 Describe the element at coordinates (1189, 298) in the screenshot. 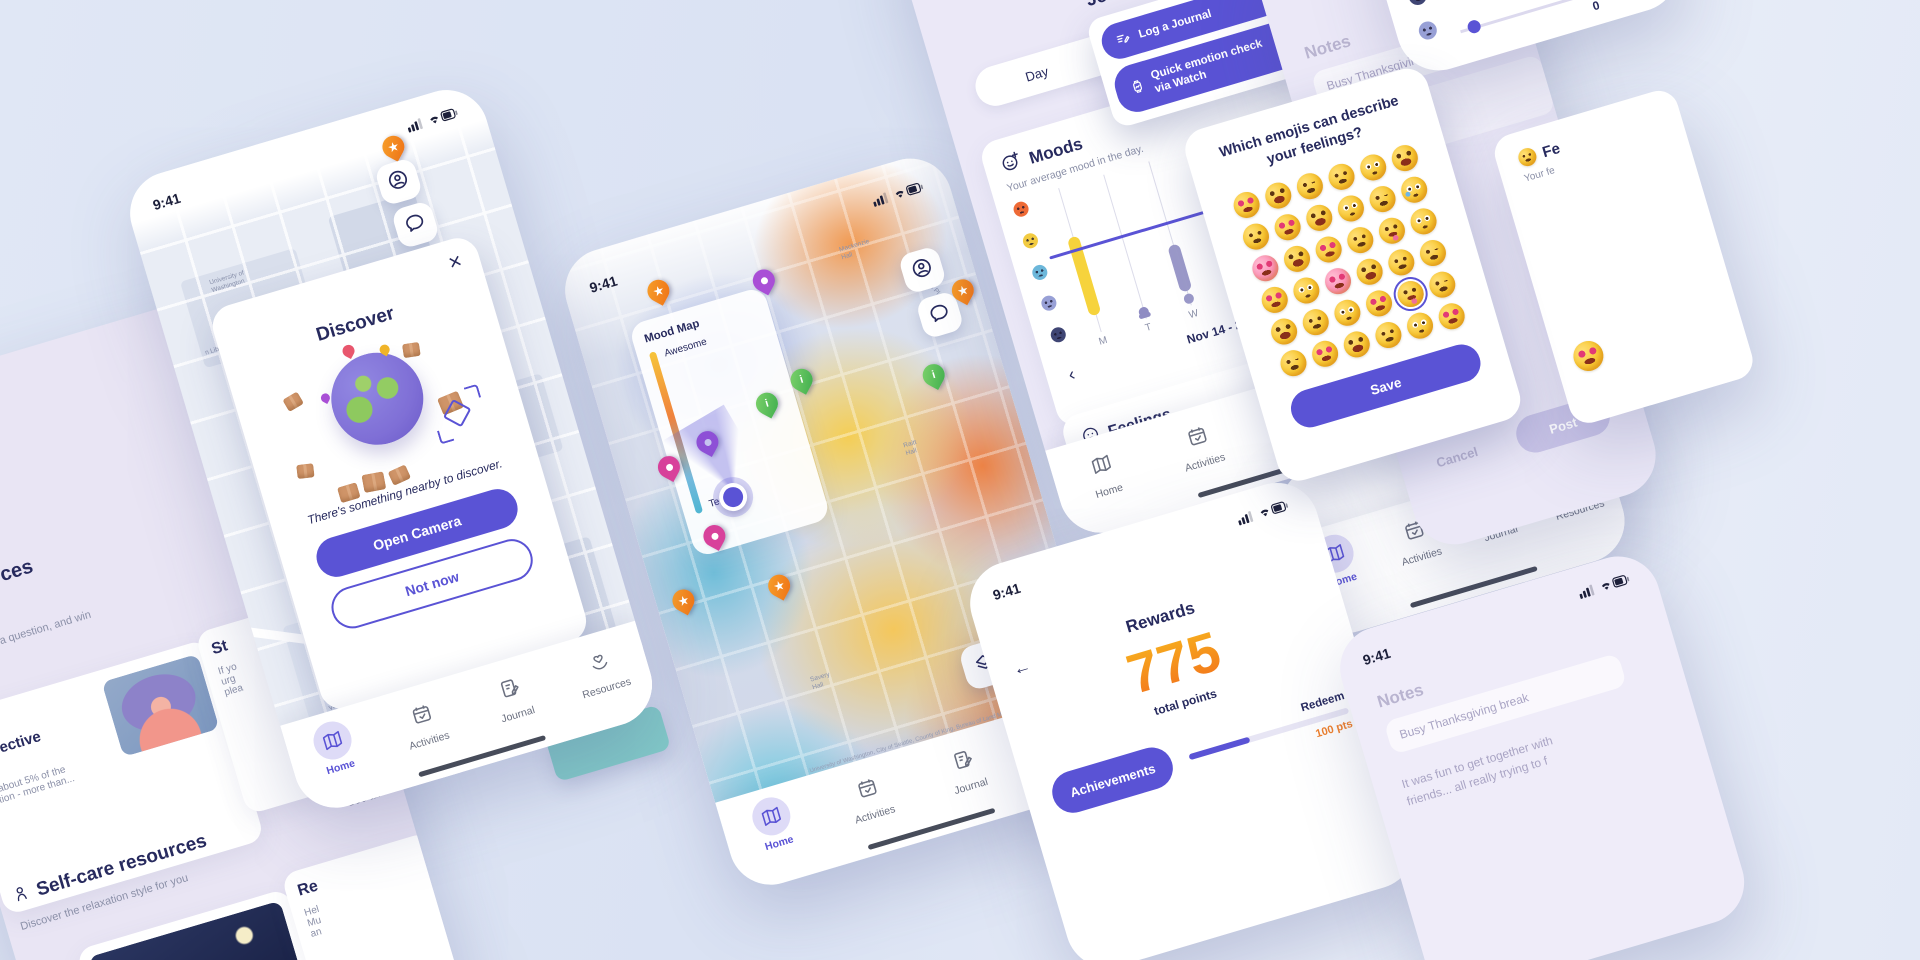

I see `mood-dot` at that location.